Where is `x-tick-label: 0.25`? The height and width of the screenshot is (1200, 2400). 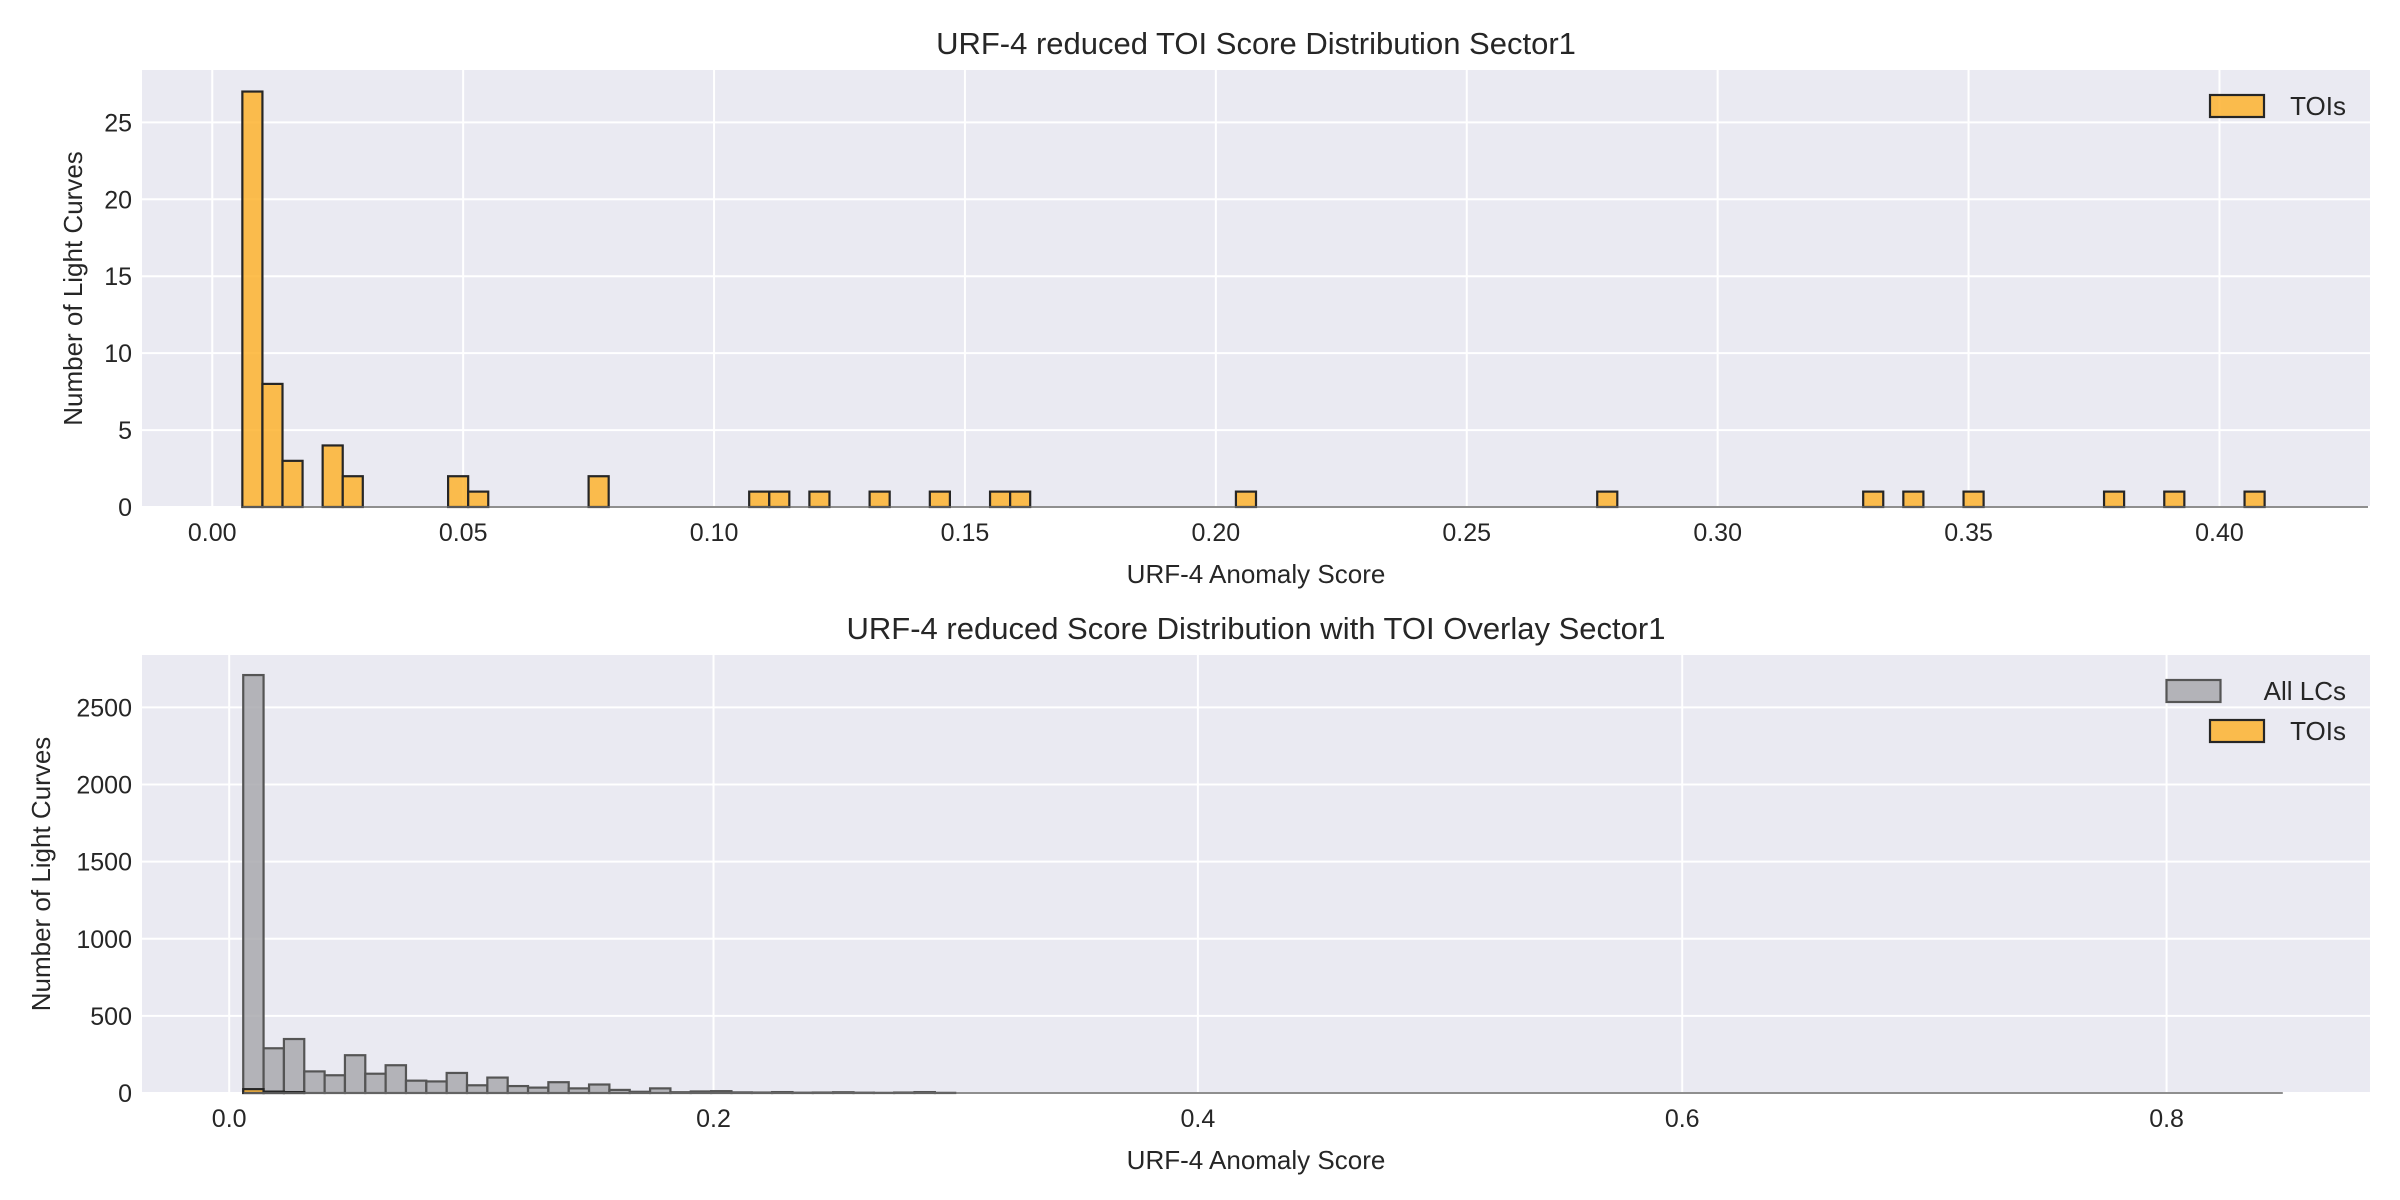
x-tick-label: 0.25 is located at coordinates (1466, 533).